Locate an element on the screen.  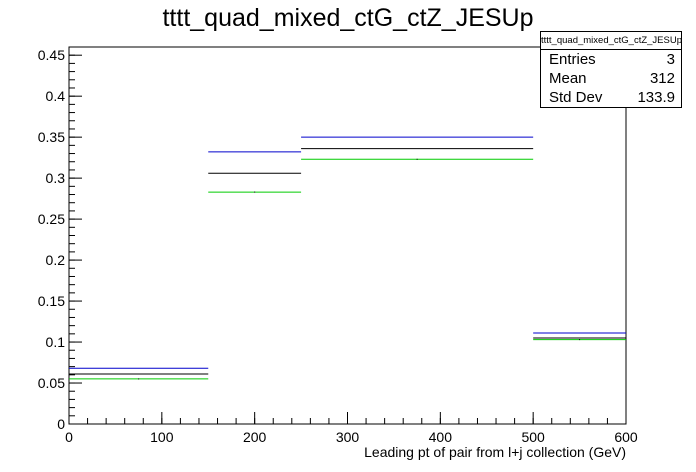
stats-entries-label: Entries is located at coordinates (572, 59).